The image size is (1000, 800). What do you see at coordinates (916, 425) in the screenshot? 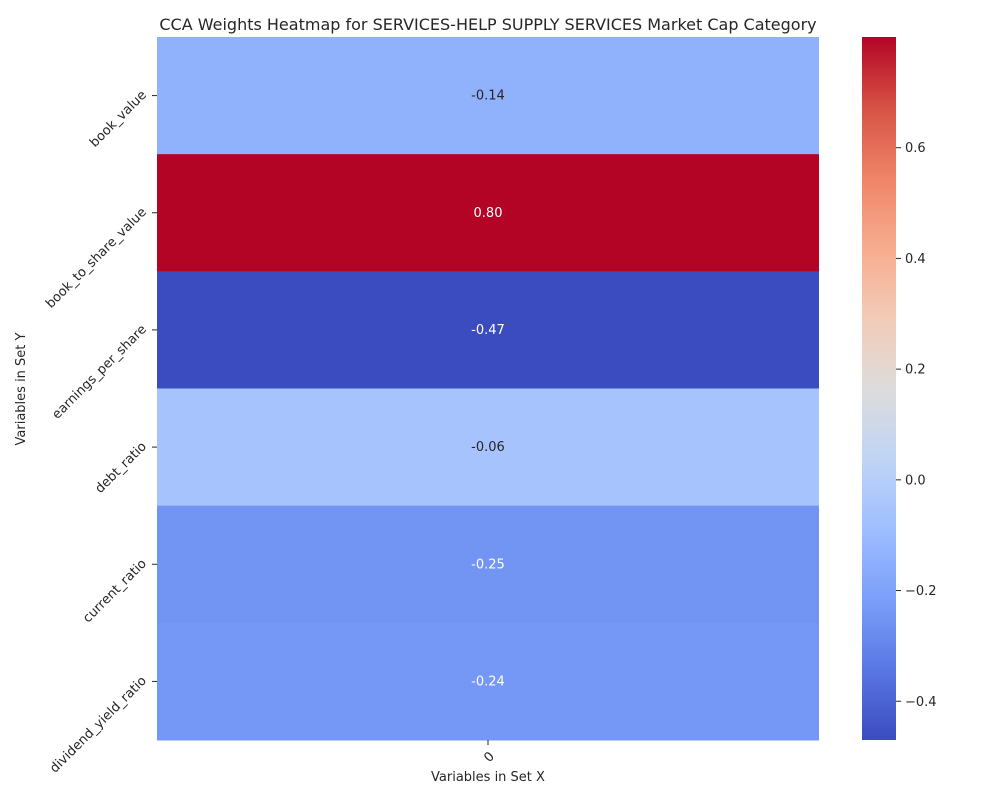
I see `colorbar-ticks: 0.6 0.4 0.2 0.0 −0.2 −0.4` at bounding box center [916, 425].